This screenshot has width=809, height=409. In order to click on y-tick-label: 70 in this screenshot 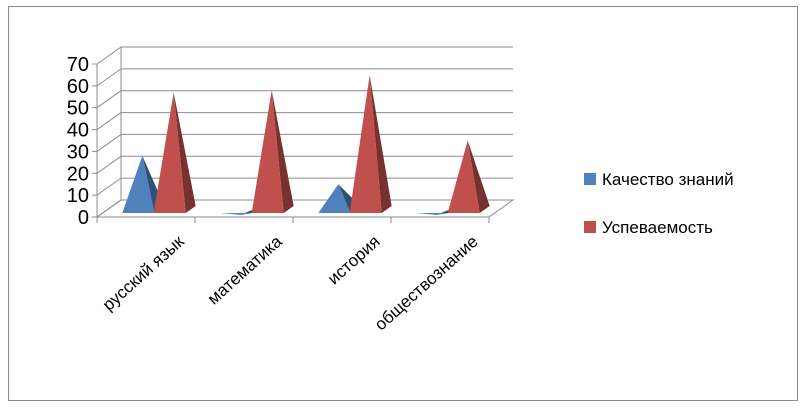, I will do `click(78, 65)`.